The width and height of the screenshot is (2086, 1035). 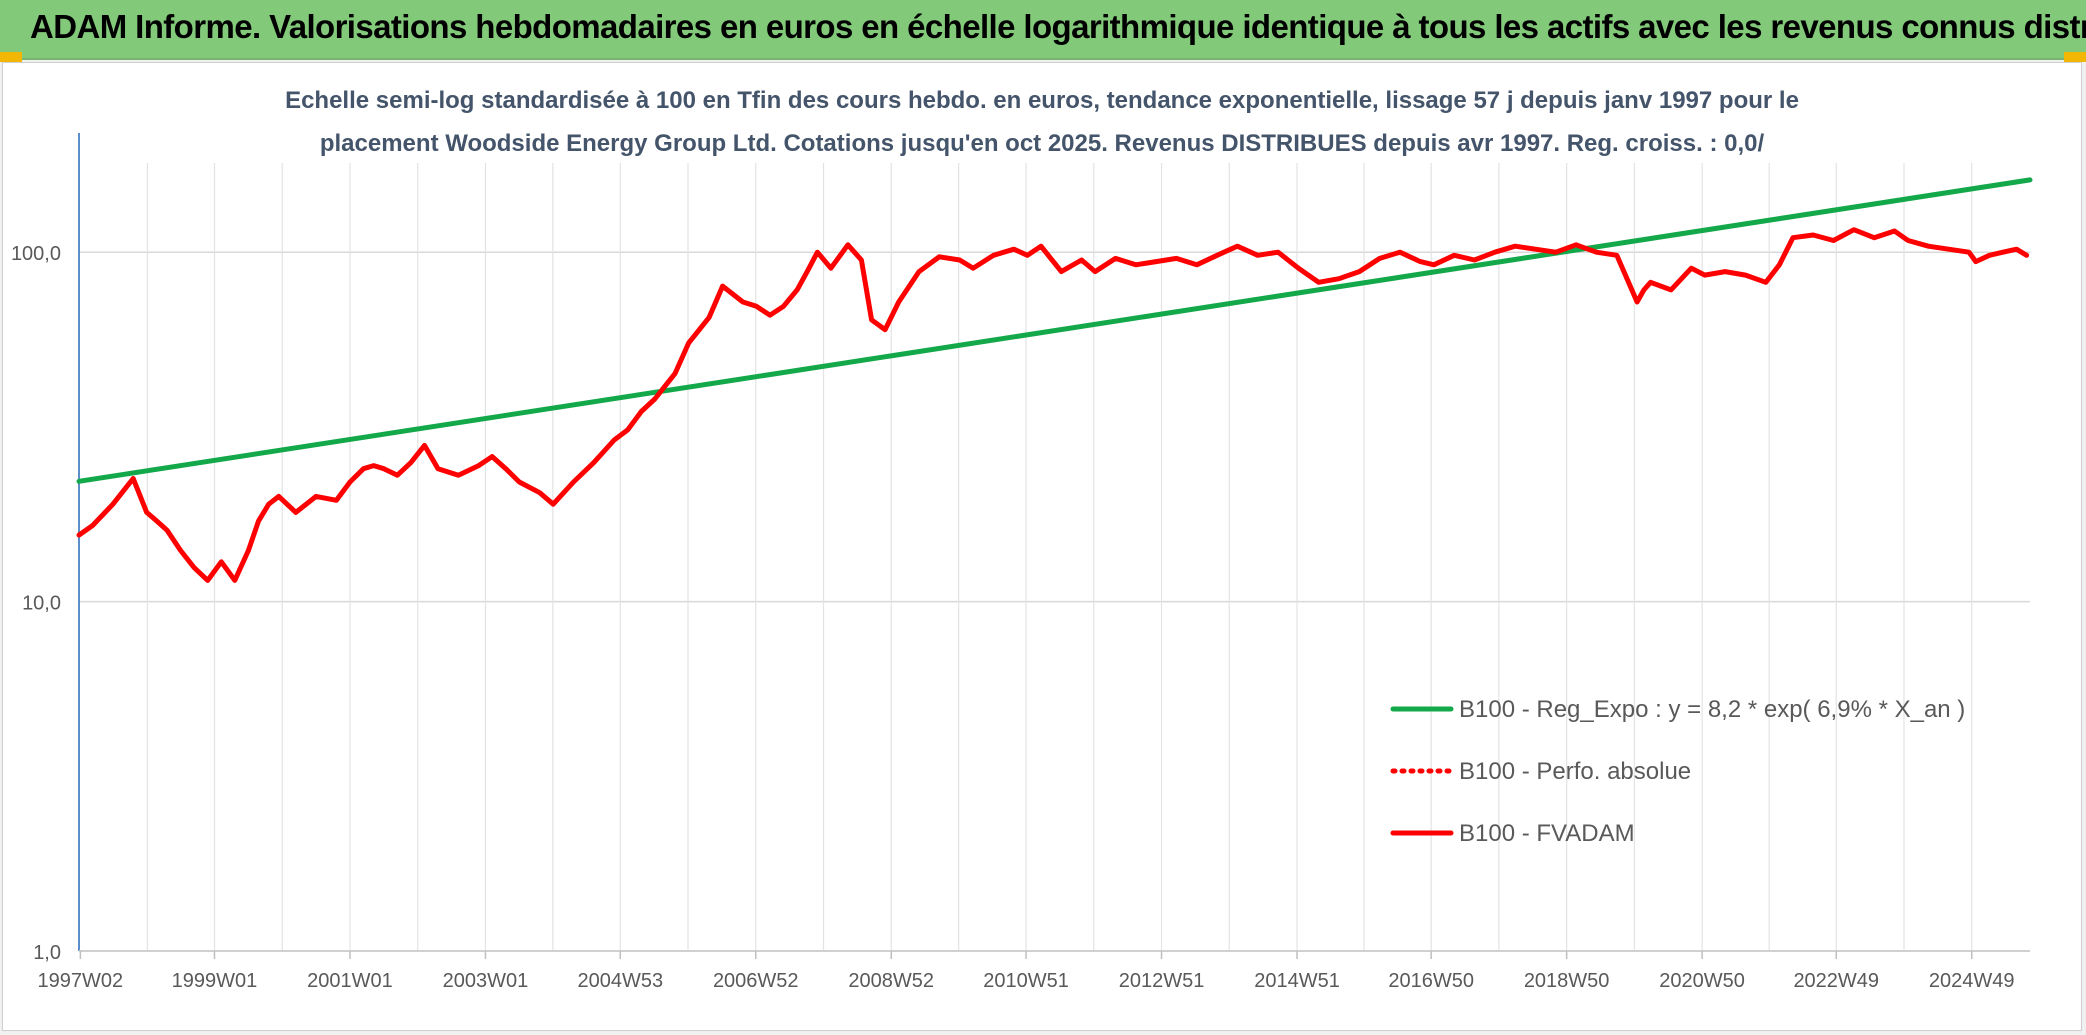 What do you see at coordinates (1702, 981) in the screenshot?
I see `x-tick-label: 2020W50` at bounding box center [1702, 981].